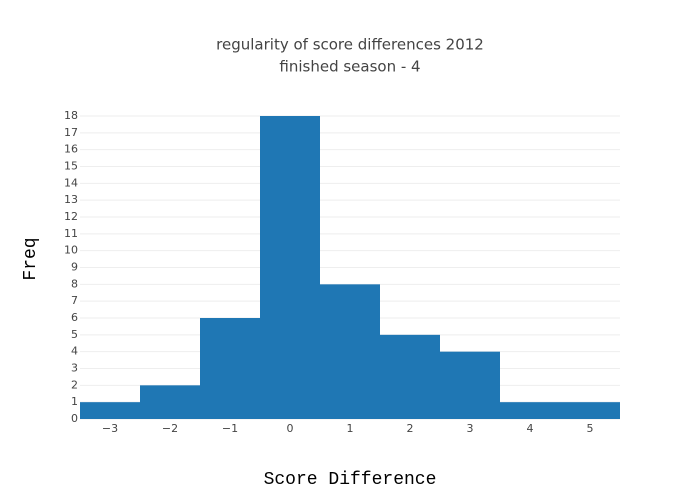 Image resolution: width=700 pixels, height=500 pixels. What do you see at coordinates (230, 428) in the screenshot?
I see `x-tick-label: −1` at bounding box center [230, 428].